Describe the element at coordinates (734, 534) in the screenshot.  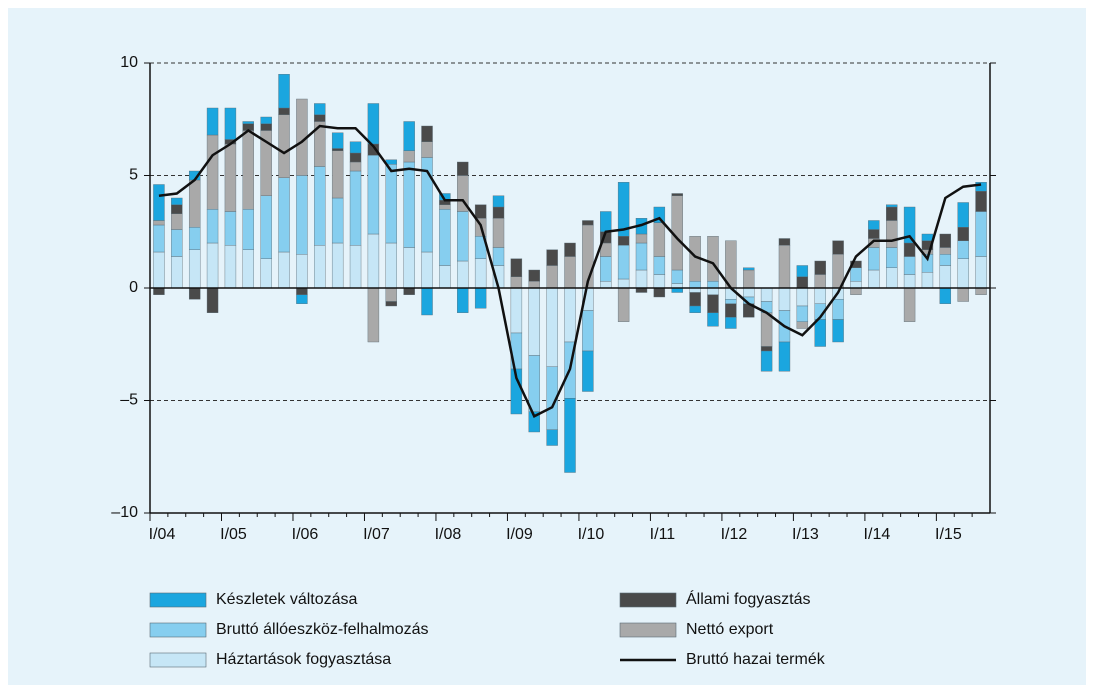
I see `x-tick-label: I/12` at that location.